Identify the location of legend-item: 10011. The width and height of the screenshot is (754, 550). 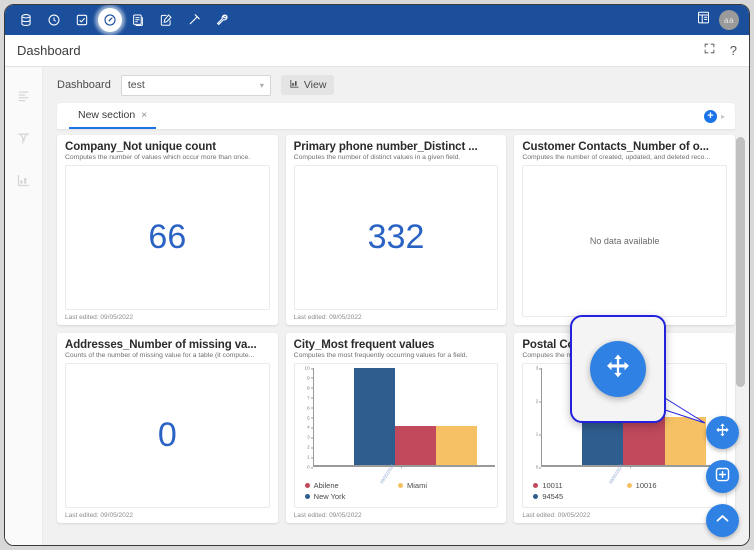
(579, 485).